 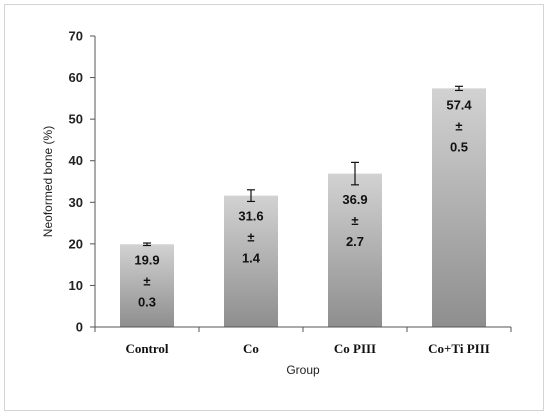 What do you see at coordinates (79, 327) in the screenshot?
I see `y-tick-label: 0` at bounding box center [79, 327].